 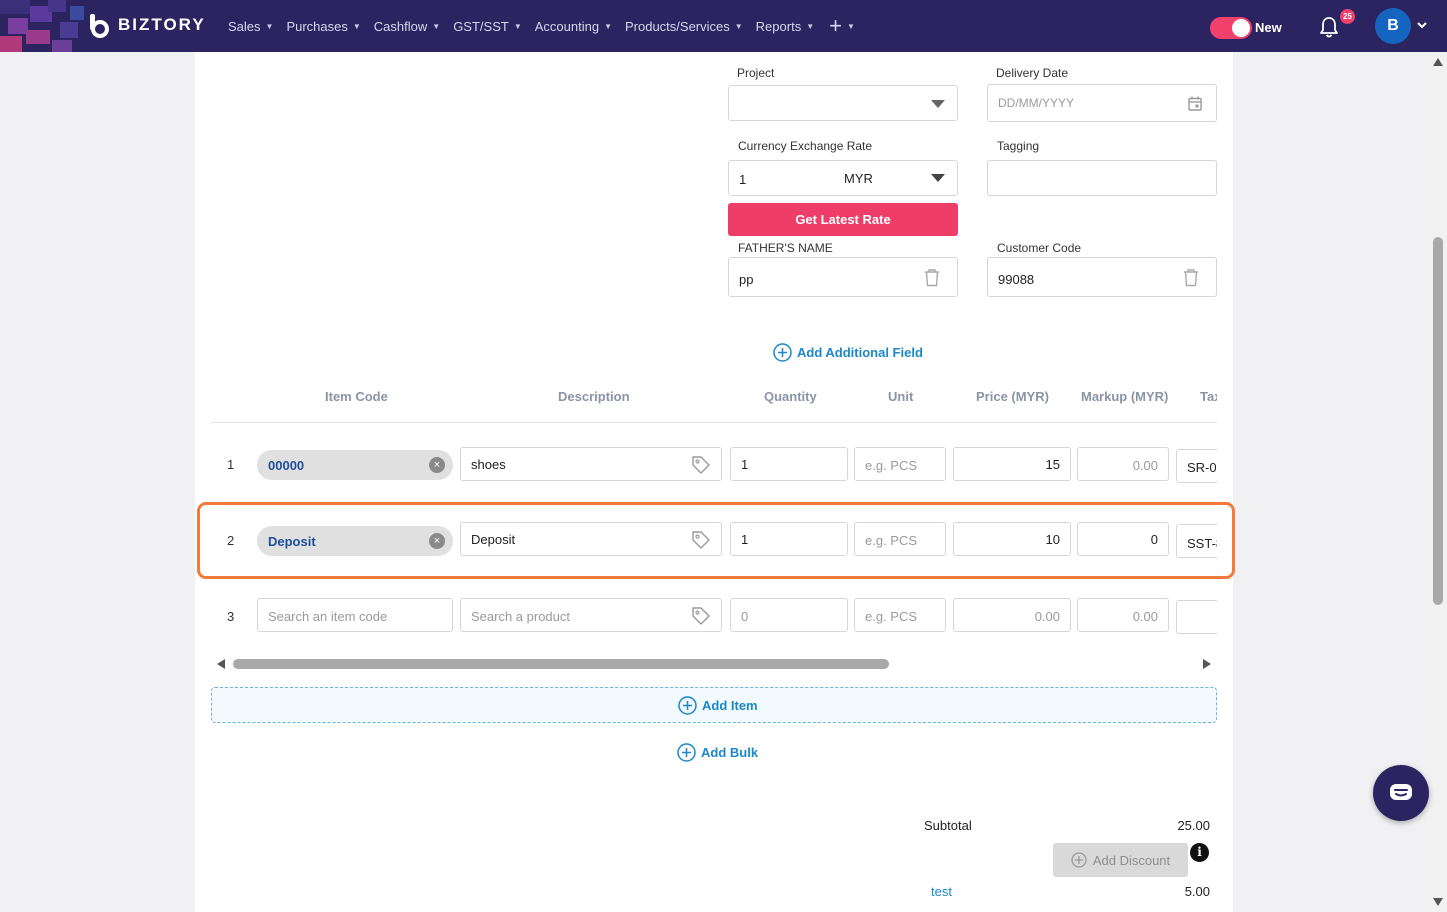 I want to click on fathers-name-field: pp, so click(x=843, y=277).